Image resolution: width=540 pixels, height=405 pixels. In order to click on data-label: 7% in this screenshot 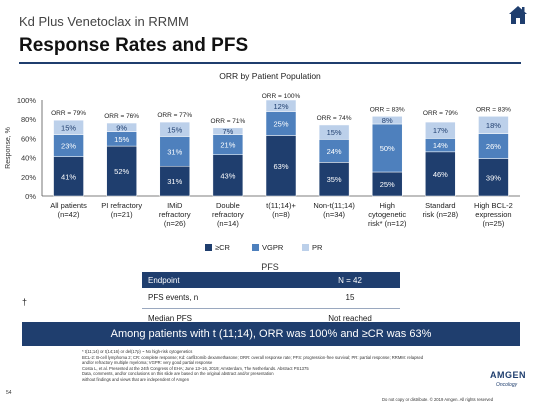, I will do `click(227, 131)`.